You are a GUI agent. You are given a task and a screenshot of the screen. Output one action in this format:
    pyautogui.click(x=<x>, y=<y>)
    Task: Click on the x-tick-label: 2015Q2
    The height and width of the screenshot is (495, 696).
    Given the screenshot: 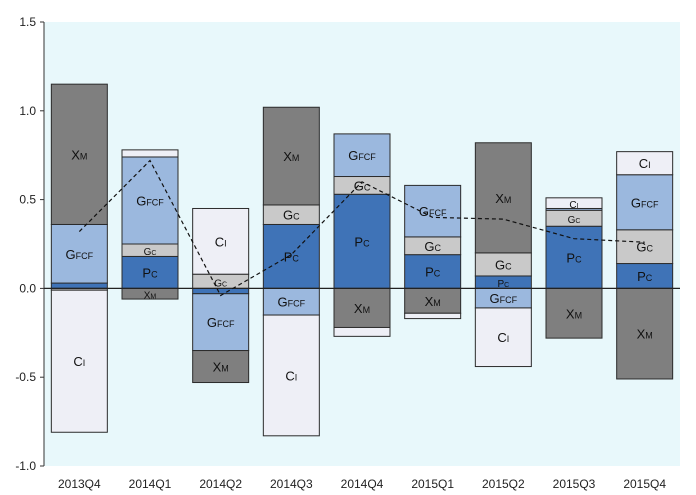 What is the action you would take?
    pyautogui.click(x=503, y=484)
    